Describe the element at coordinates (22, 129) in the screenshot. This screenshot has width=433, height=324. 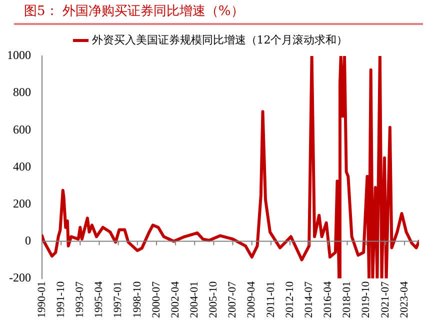
I see `y-tick-label: 600` at that location.